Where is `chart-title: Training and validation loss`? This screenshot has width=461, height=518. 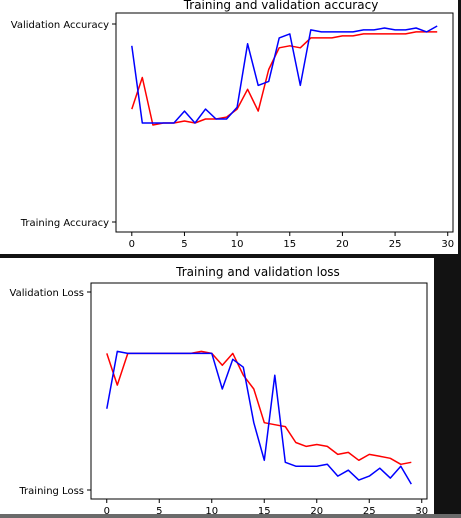 chart-title: Training and validation loss is located at coordinates (257, 272).